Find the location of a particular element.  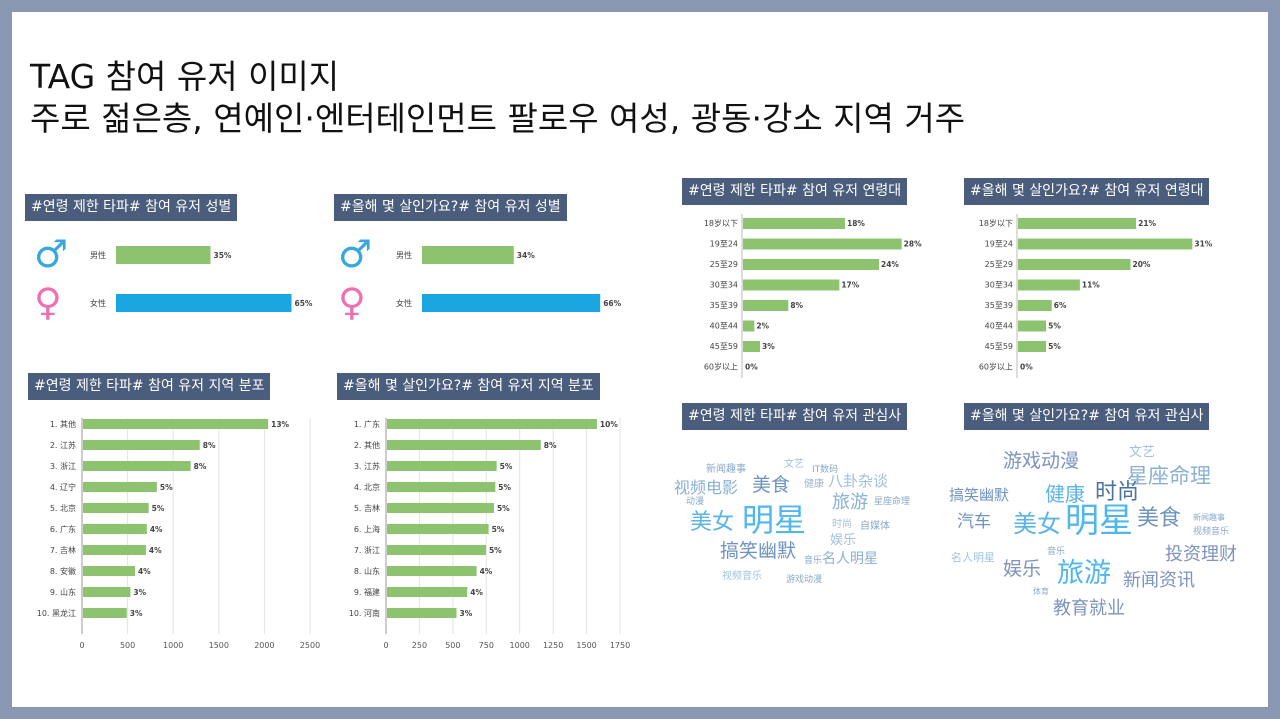

wordcloud-word: 体育 is located at coordinates (1041, 591).